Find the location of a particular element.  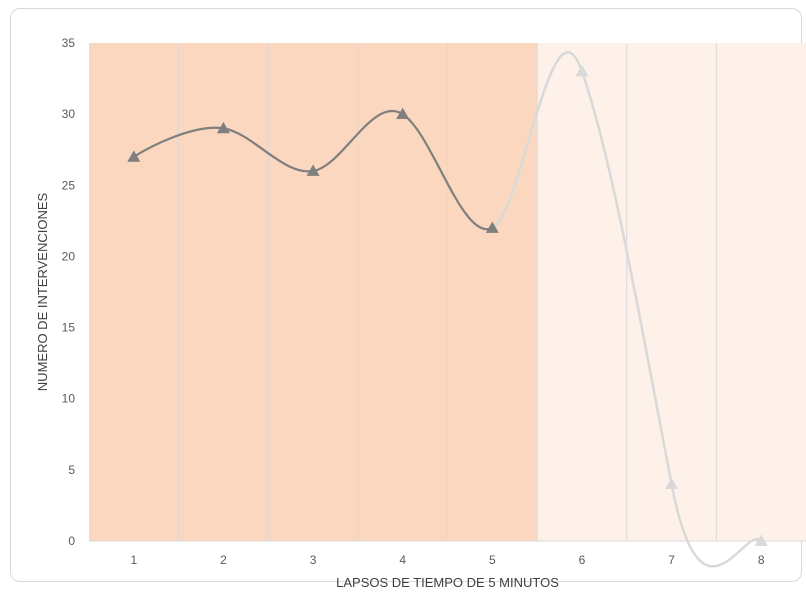

y-tick-label: 20 is located at coordinates (69, 256).